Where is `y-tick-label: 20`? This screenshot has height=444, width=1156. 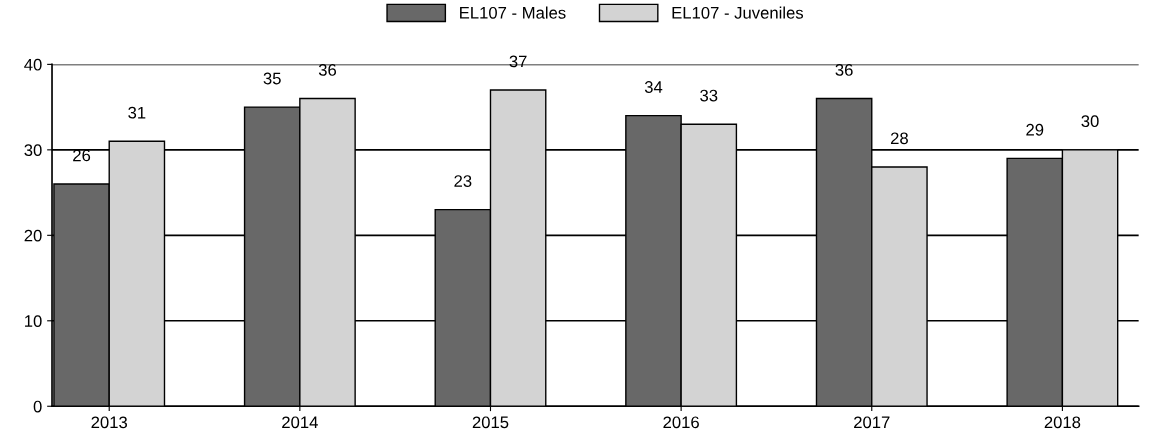 y-tick-label: 20 is located at coordinates (33, 235).